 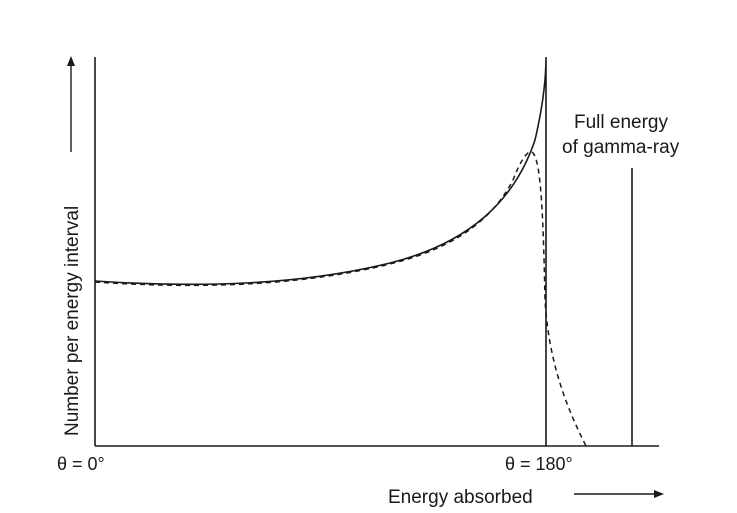 What do you see at coordinates (621, 122) in the screenshot?
I see `full-energy-label: Full energy` at bounding box center [621, 122].